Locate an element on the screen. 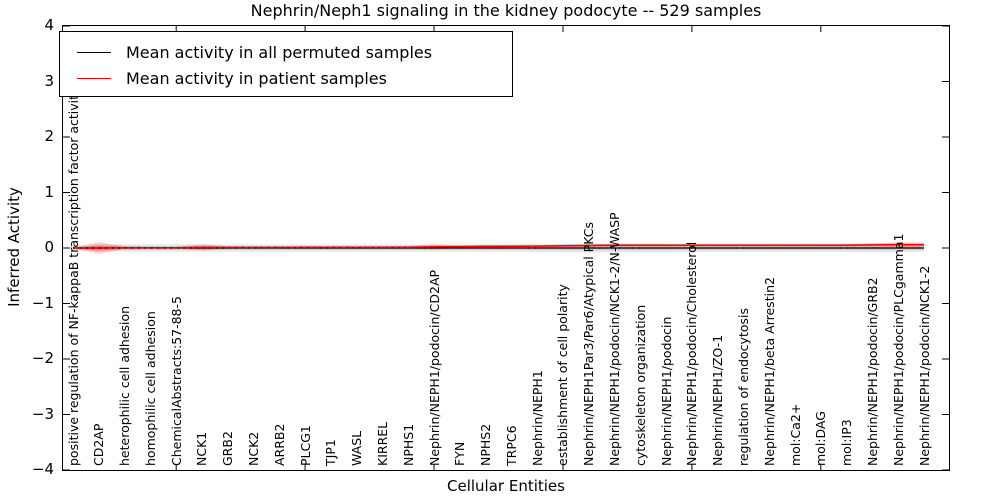 The image size is (1000, 500). x-tick-label: GRB2 is located at coordinates (228, 448).